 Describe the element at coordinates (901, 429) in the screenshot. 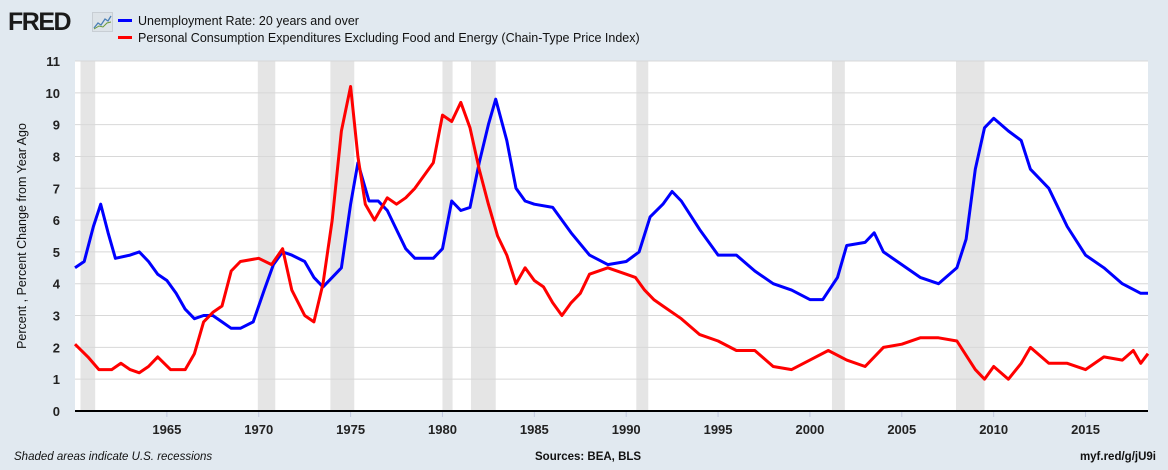

I see `x-tick-label: 2005` at that location.